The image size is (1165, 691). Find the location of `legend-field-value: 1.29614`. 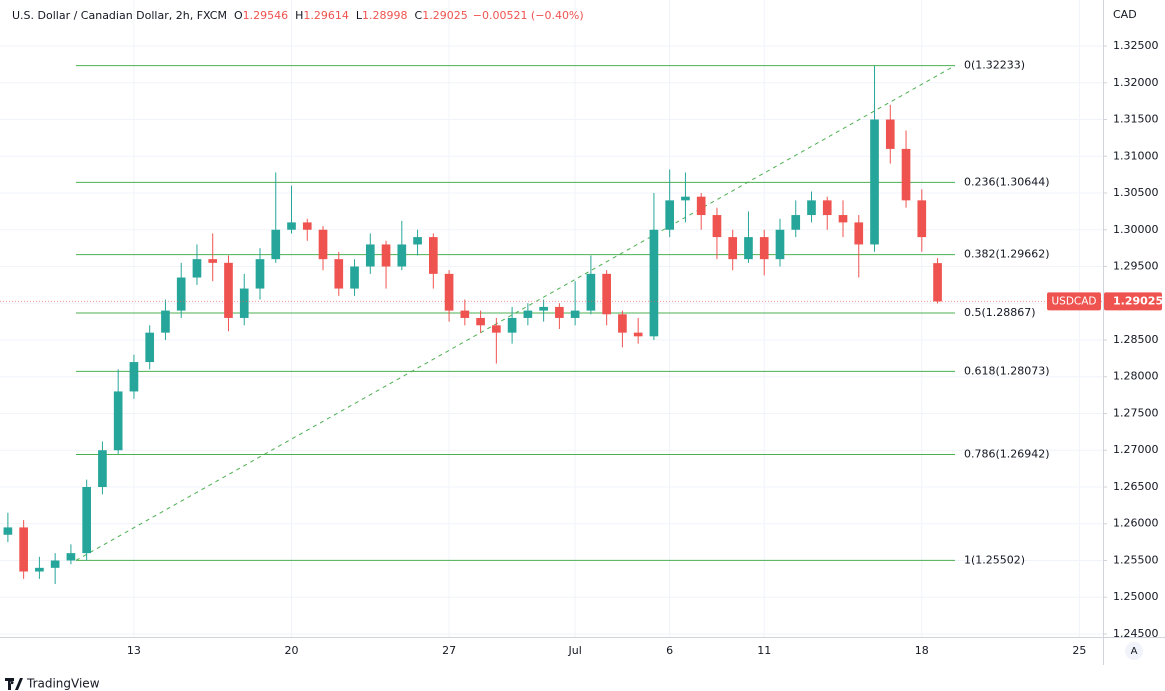

legend-field-value: 1.29614 is located at coordinates (326, 15).